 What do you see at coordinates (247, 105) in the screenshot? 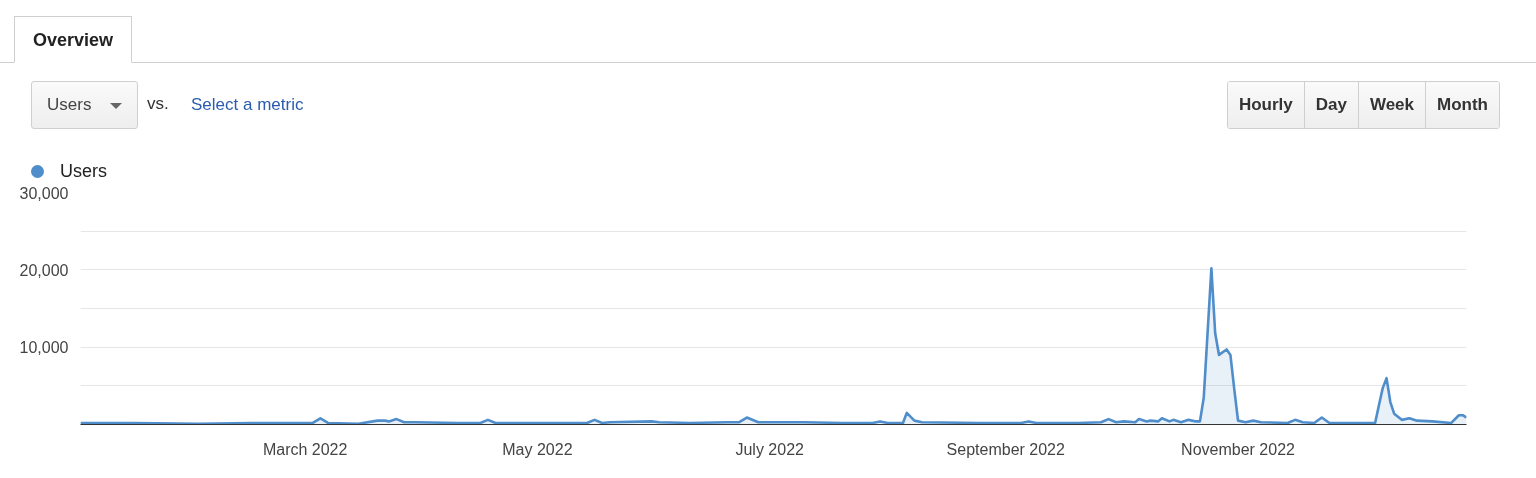
I see `text: Select a metric` at bounding box center [247, 105].